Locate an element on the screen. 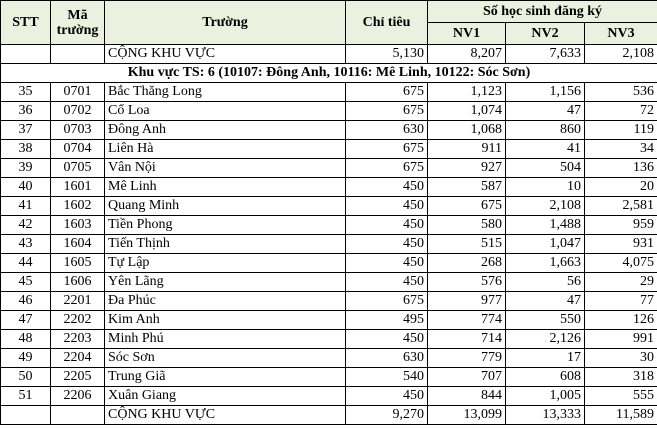 This screenshot has width=657, height=429. table-row: 47 2202 Kim Anh 495 774 550 126 is located at coordinates (328, 320).